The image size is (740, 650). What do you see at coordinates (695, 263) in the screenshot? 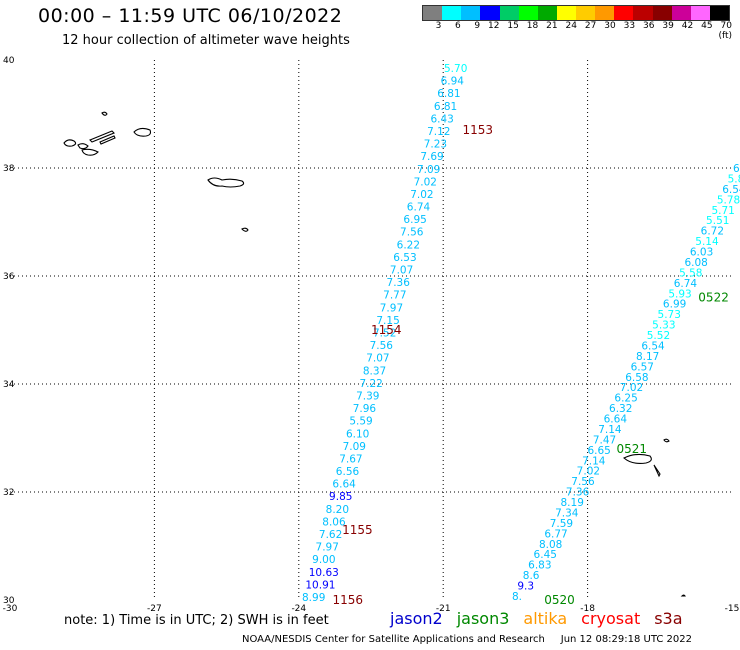
I see `swh-value: 6.08` at bounding box center [695, 263].